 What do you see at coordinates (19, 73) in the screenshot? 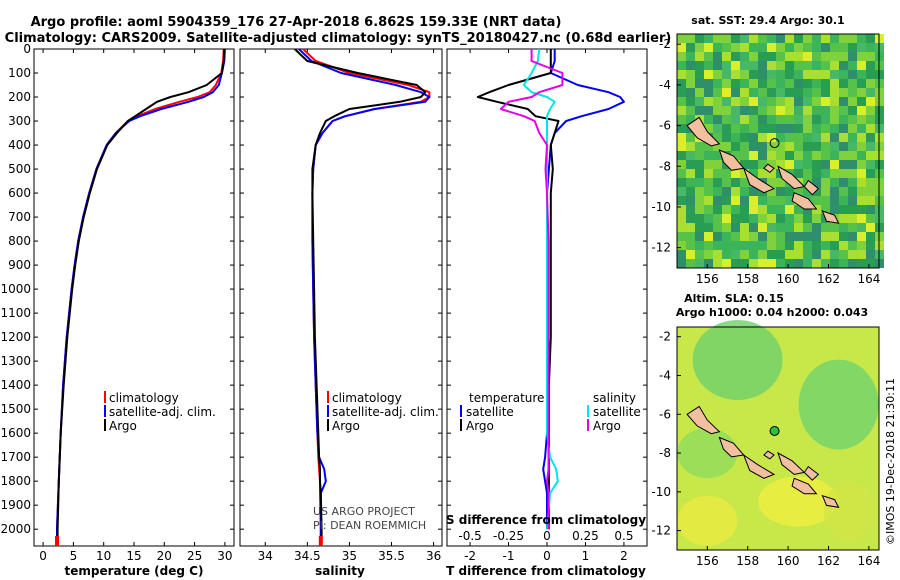
I see `depth-tick-label: 100` at bounding box center [19, 73].